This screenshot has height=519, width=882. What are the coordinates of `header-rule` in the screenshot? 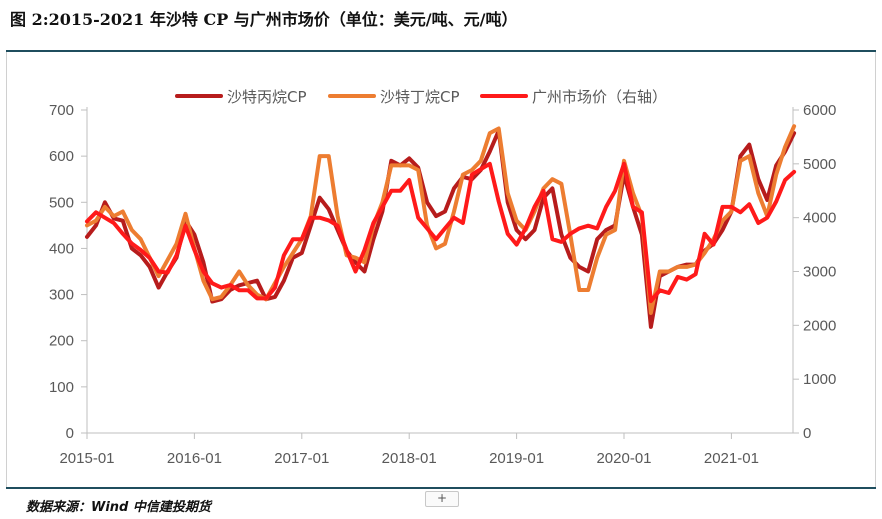 It's located at (441, 51).